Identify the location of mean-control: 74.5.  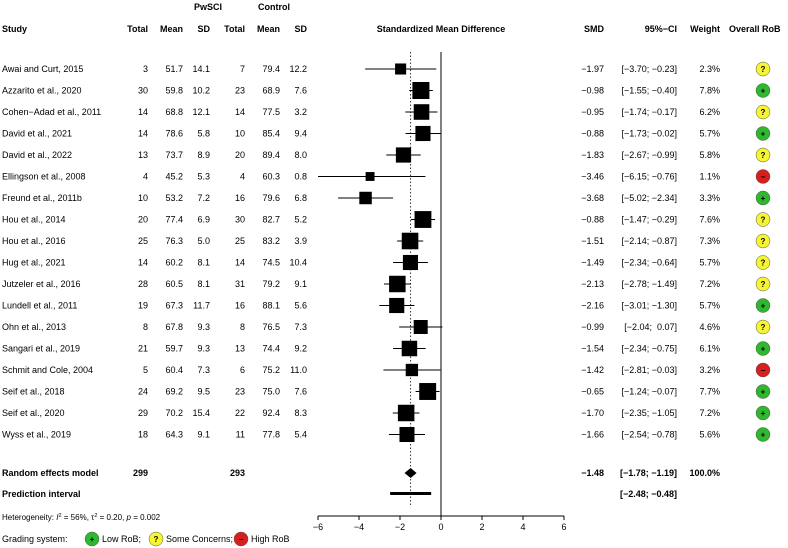
(271, 263).